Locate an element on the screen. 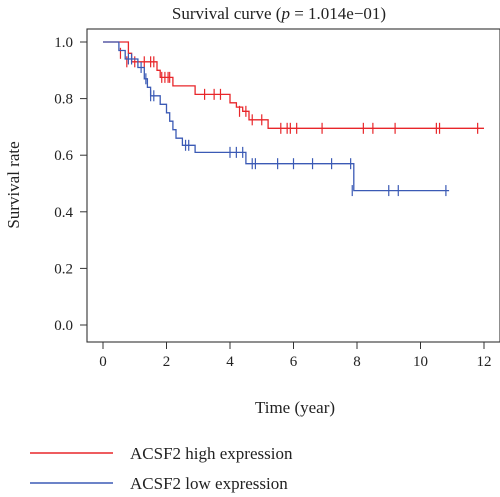 The height and width of the screenshot is (497, 500). chart-title-suffix: = 1.014e−01) is located at coordinates (338, 13).